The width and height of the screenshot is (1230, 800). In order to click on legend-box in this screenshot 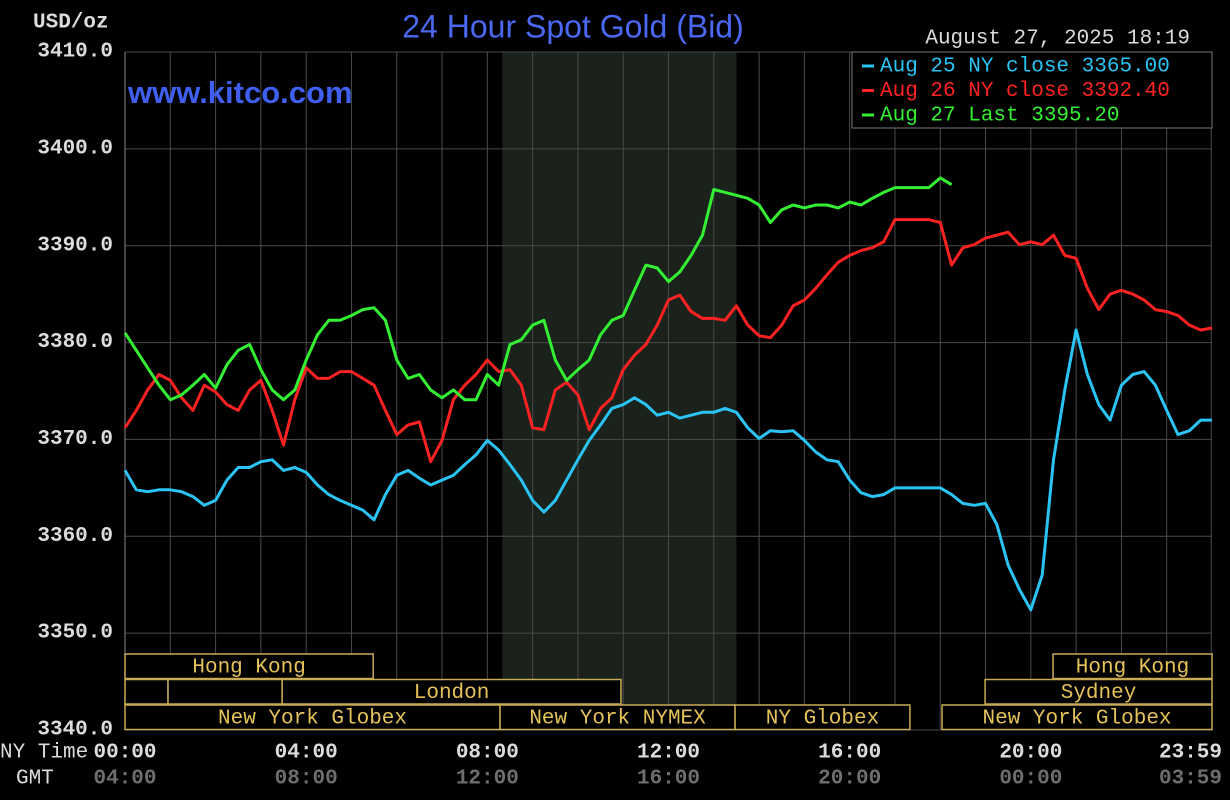, I will do `click(1032, 90)`.